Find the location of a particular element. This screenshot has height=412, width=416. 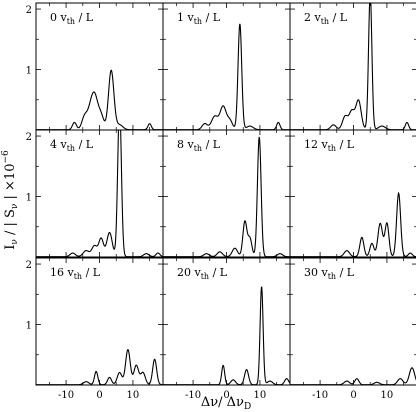

panel-label: 0 vth / L is located at coordinates (72, 18).